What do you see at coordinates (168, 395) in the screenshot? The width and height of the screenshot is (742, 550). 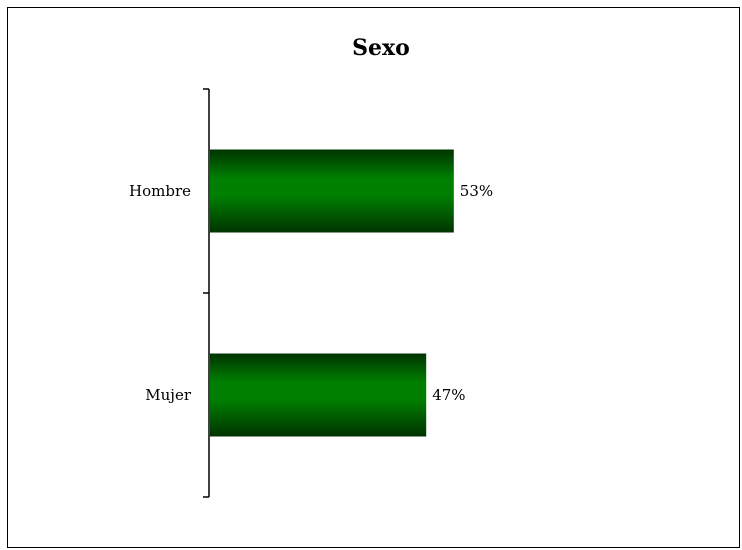 I see `category-label-mujer: Mujer` at bounding box center [168, 395].